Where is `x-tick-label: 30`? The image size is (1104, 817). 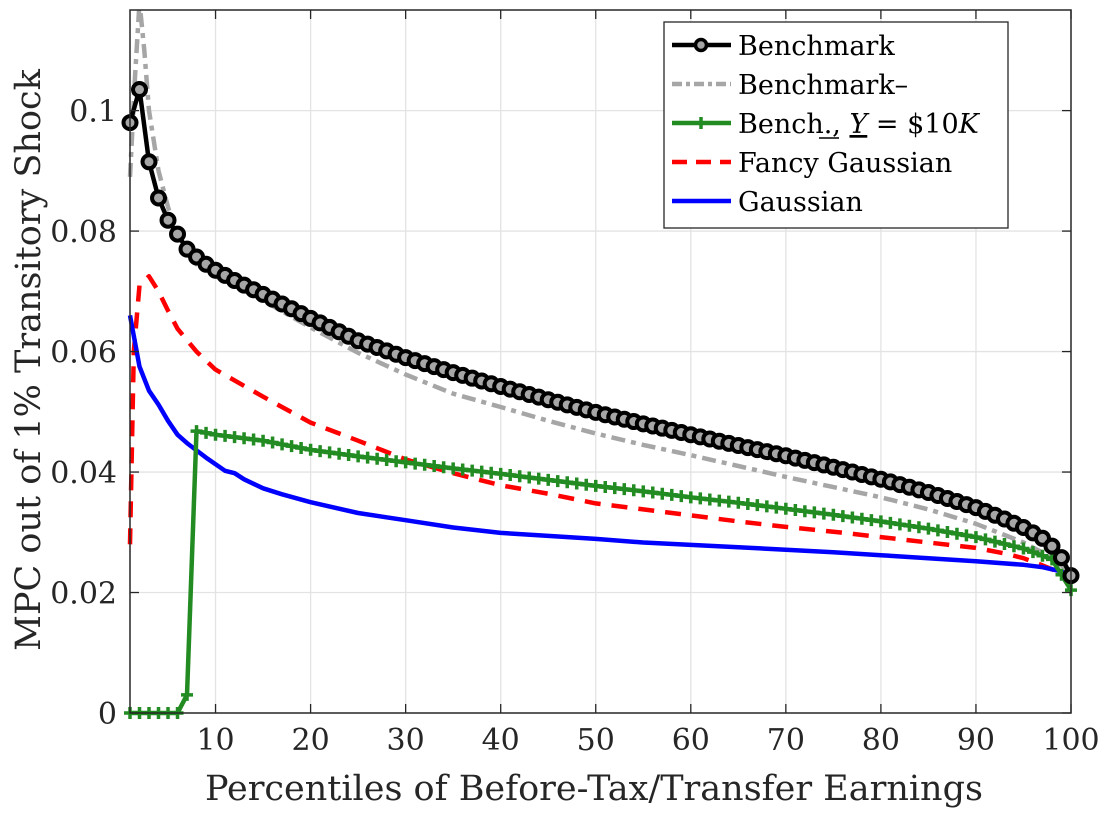 x-tick-label: 30 is located at coordinates (406, 740).